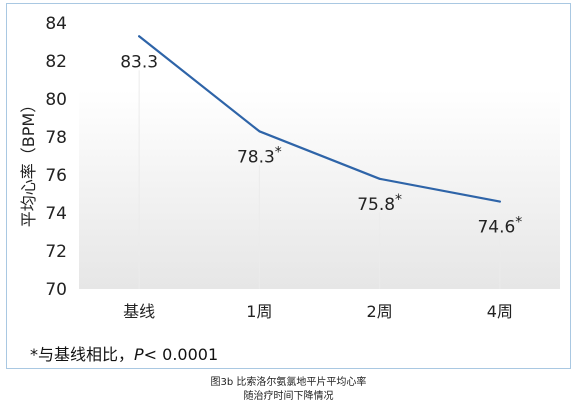 This screenshot has height=416, width=577. I want to click on caption-line-2: 随治疗时间下降情况, so click(288, 396).